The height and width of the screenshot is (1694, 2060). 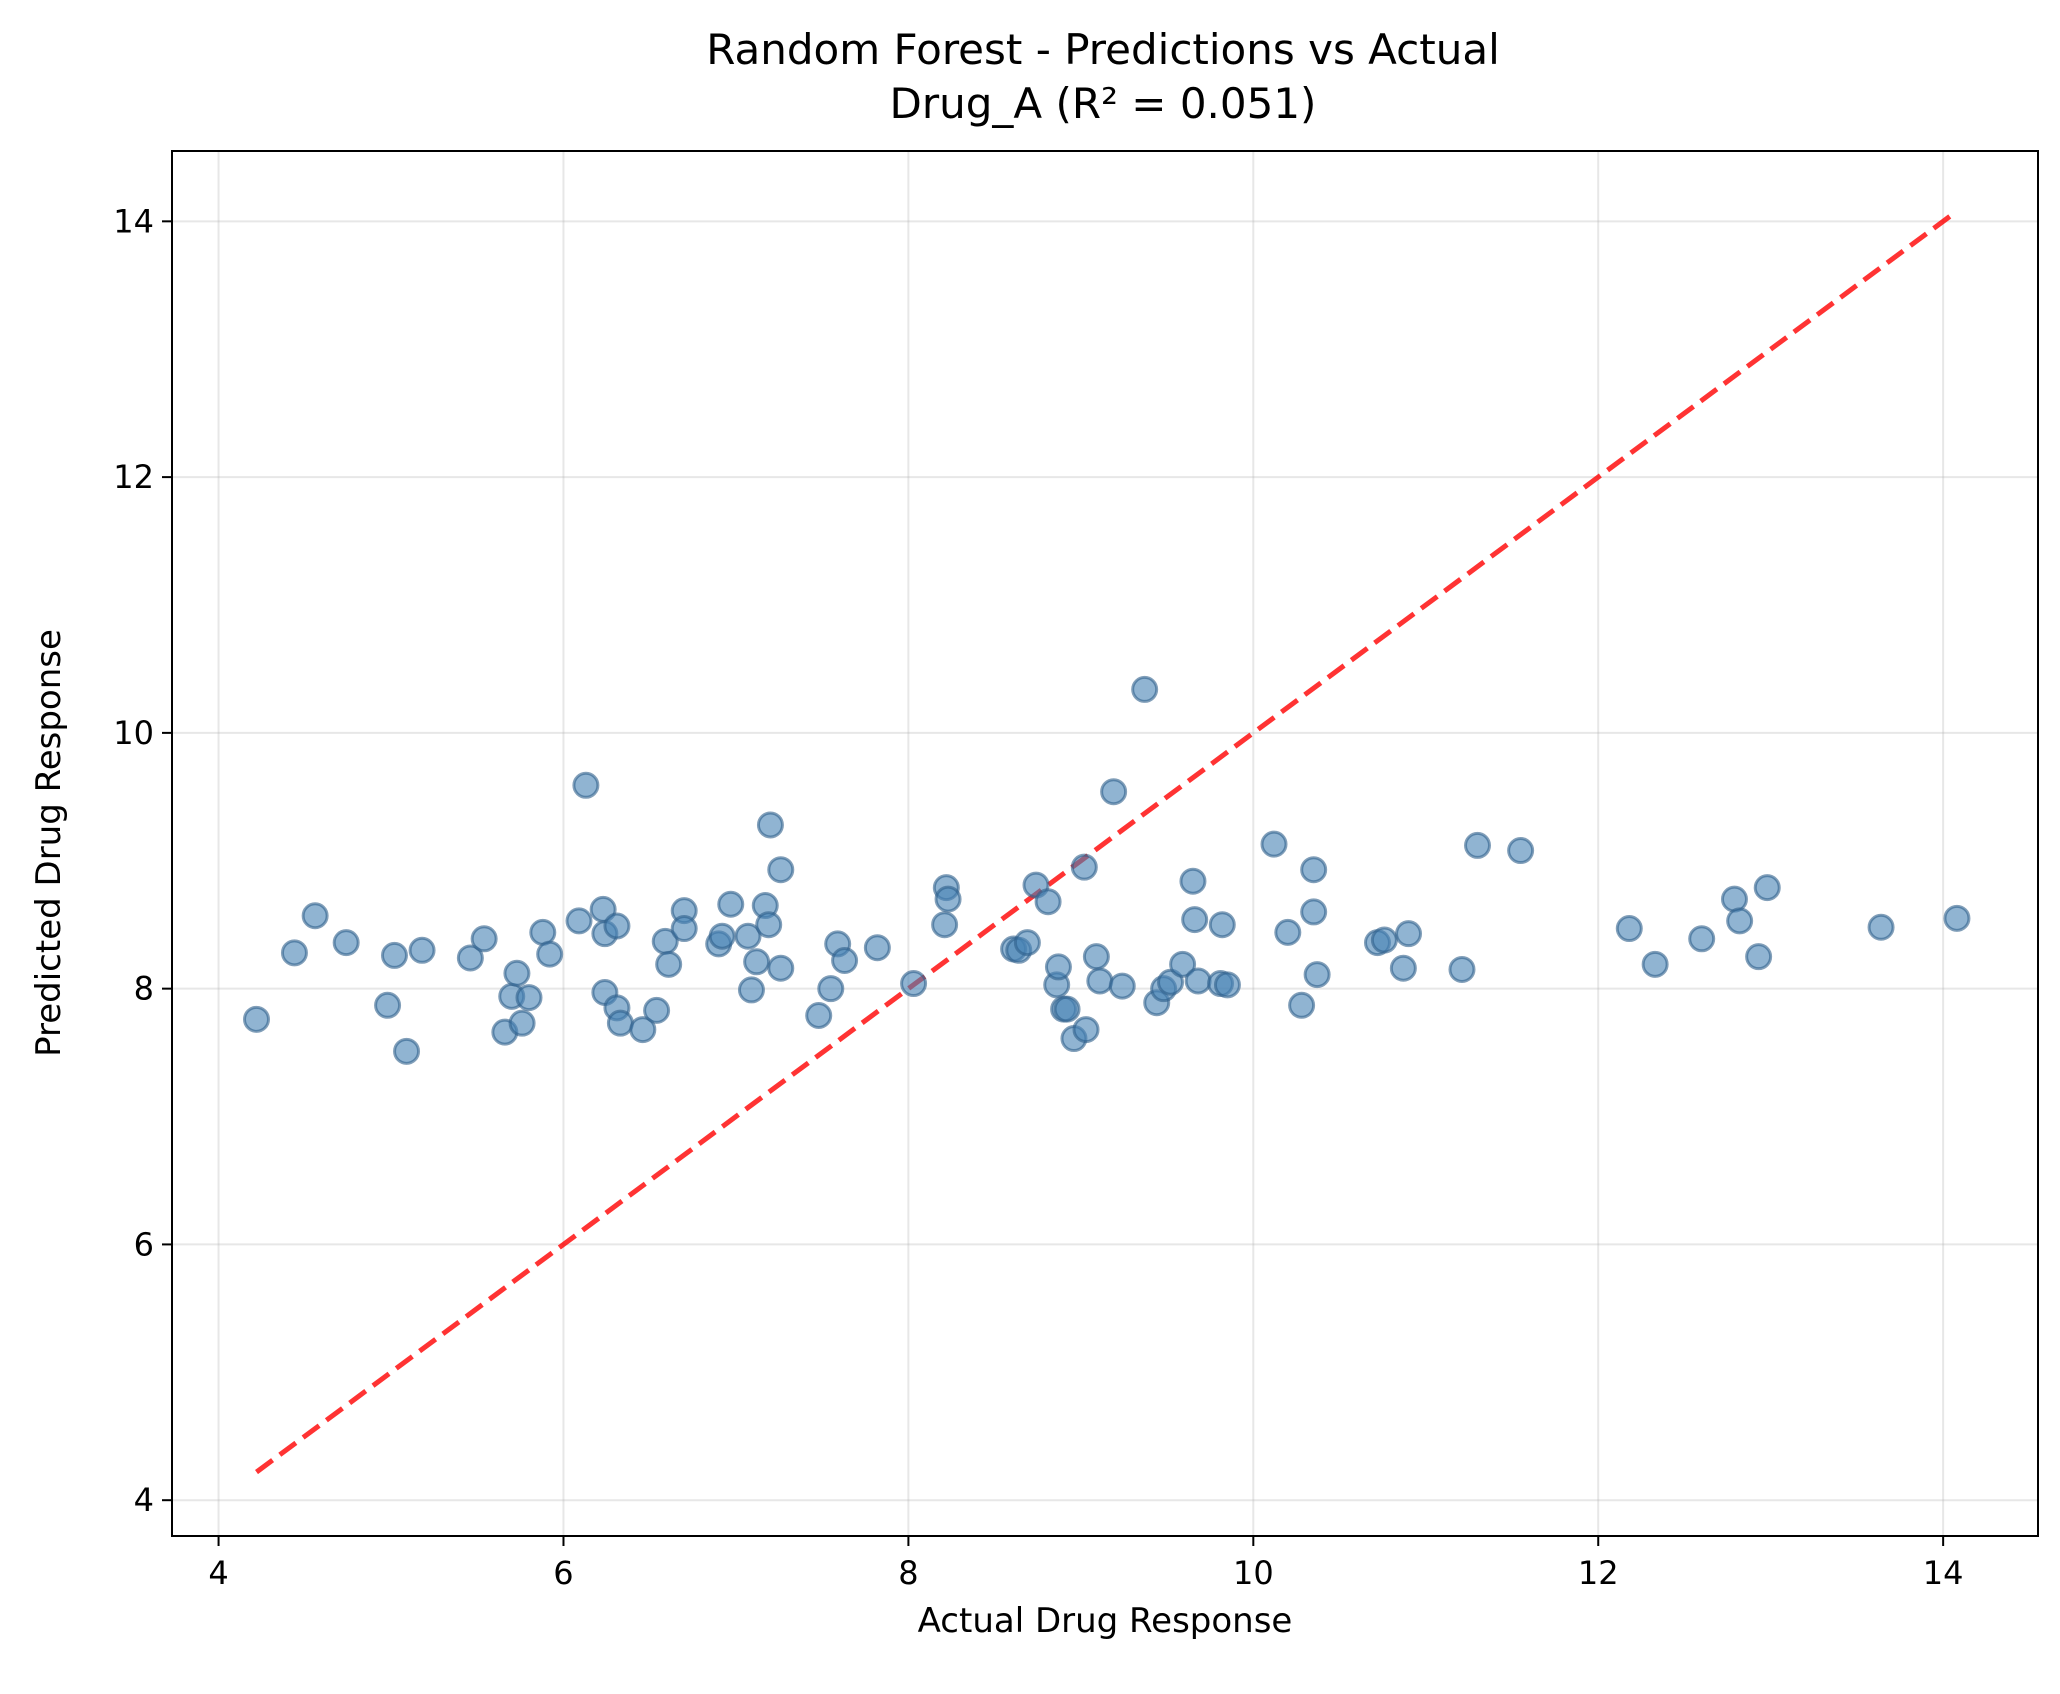 I want to click on x-tick-label: 10, so click(x=1253, y=1573).